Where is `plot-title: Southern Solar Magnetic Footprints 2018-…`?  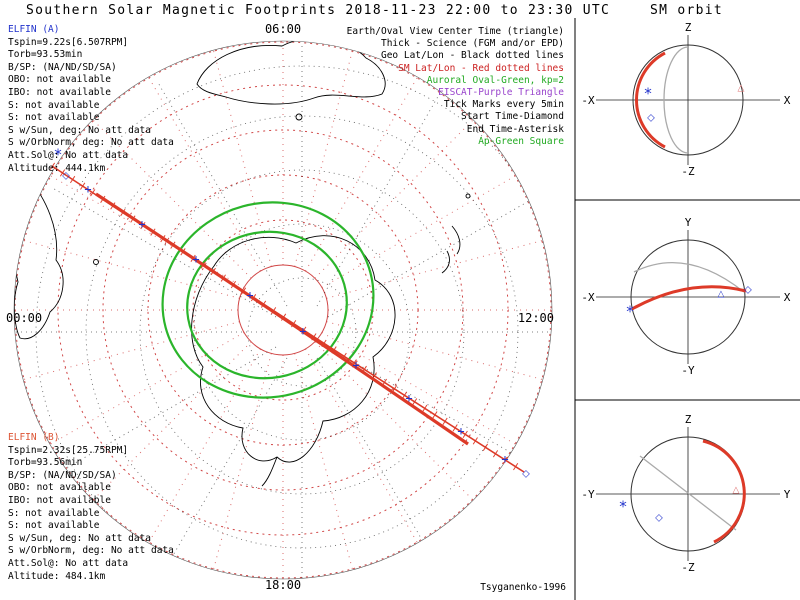 plot-title: Southern Solar Magnetic Footprints 2018-… is located at coordinates (318, 10).